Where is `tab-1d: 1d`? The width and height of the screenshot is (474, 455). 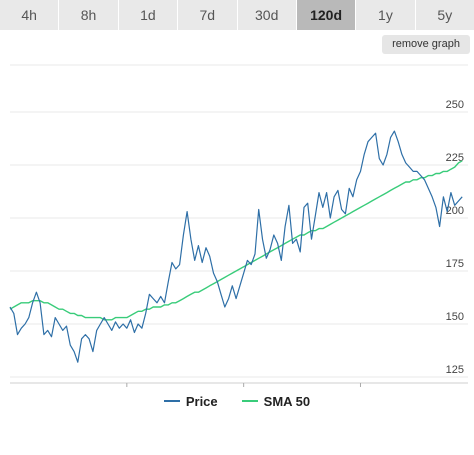 tab-1d: 1d is located at coordinates (149, 15).